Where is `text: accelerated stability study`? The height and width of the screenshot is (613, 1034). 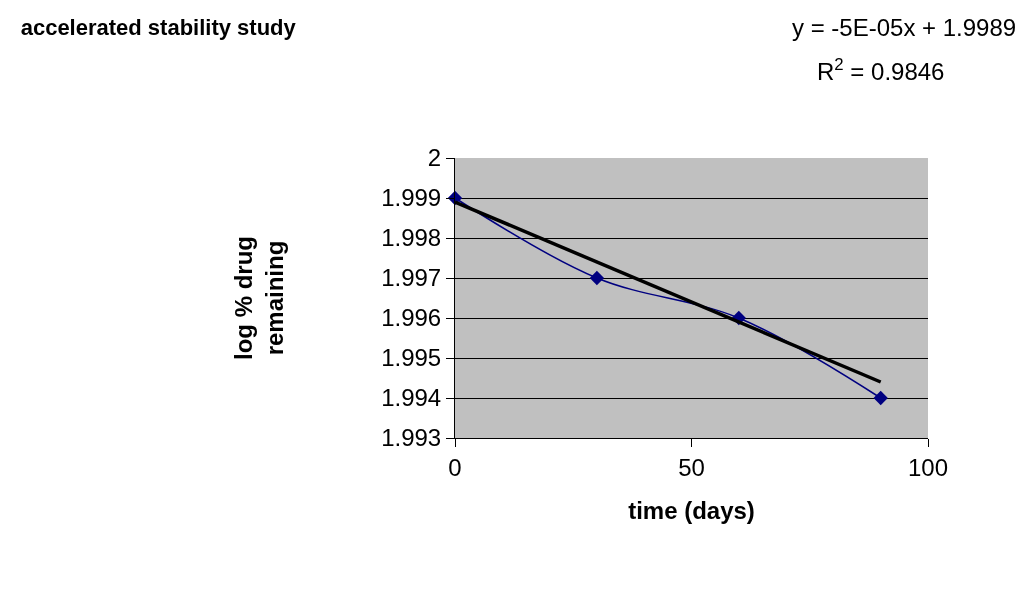
text: accelerated stability study is located at coordinates (158, 28).